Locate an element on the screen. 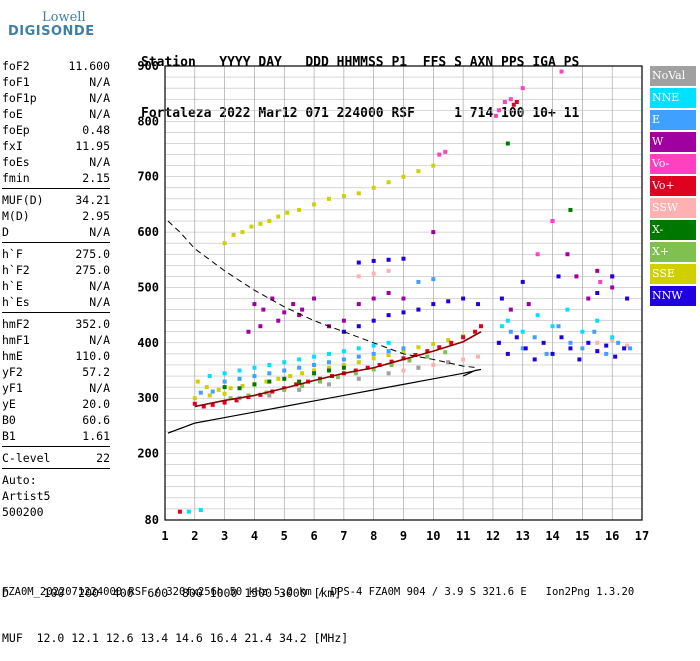  x-tick-label: 2 is located at coordinates (194, 536).